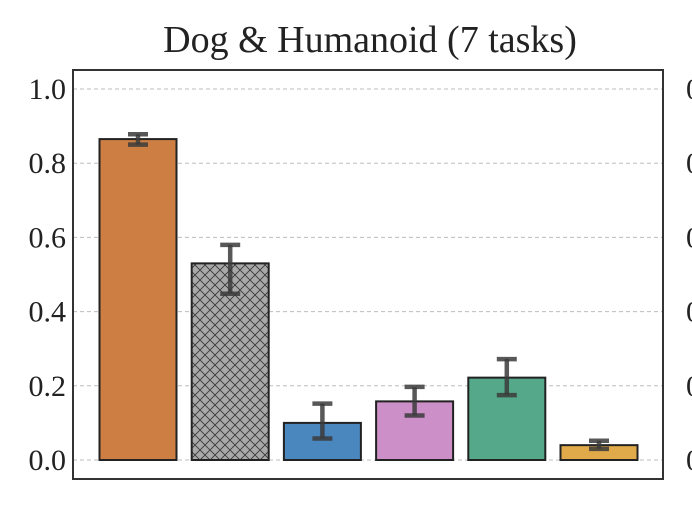  I want to click on y-tick-label: 0.4, so click(48, 312).